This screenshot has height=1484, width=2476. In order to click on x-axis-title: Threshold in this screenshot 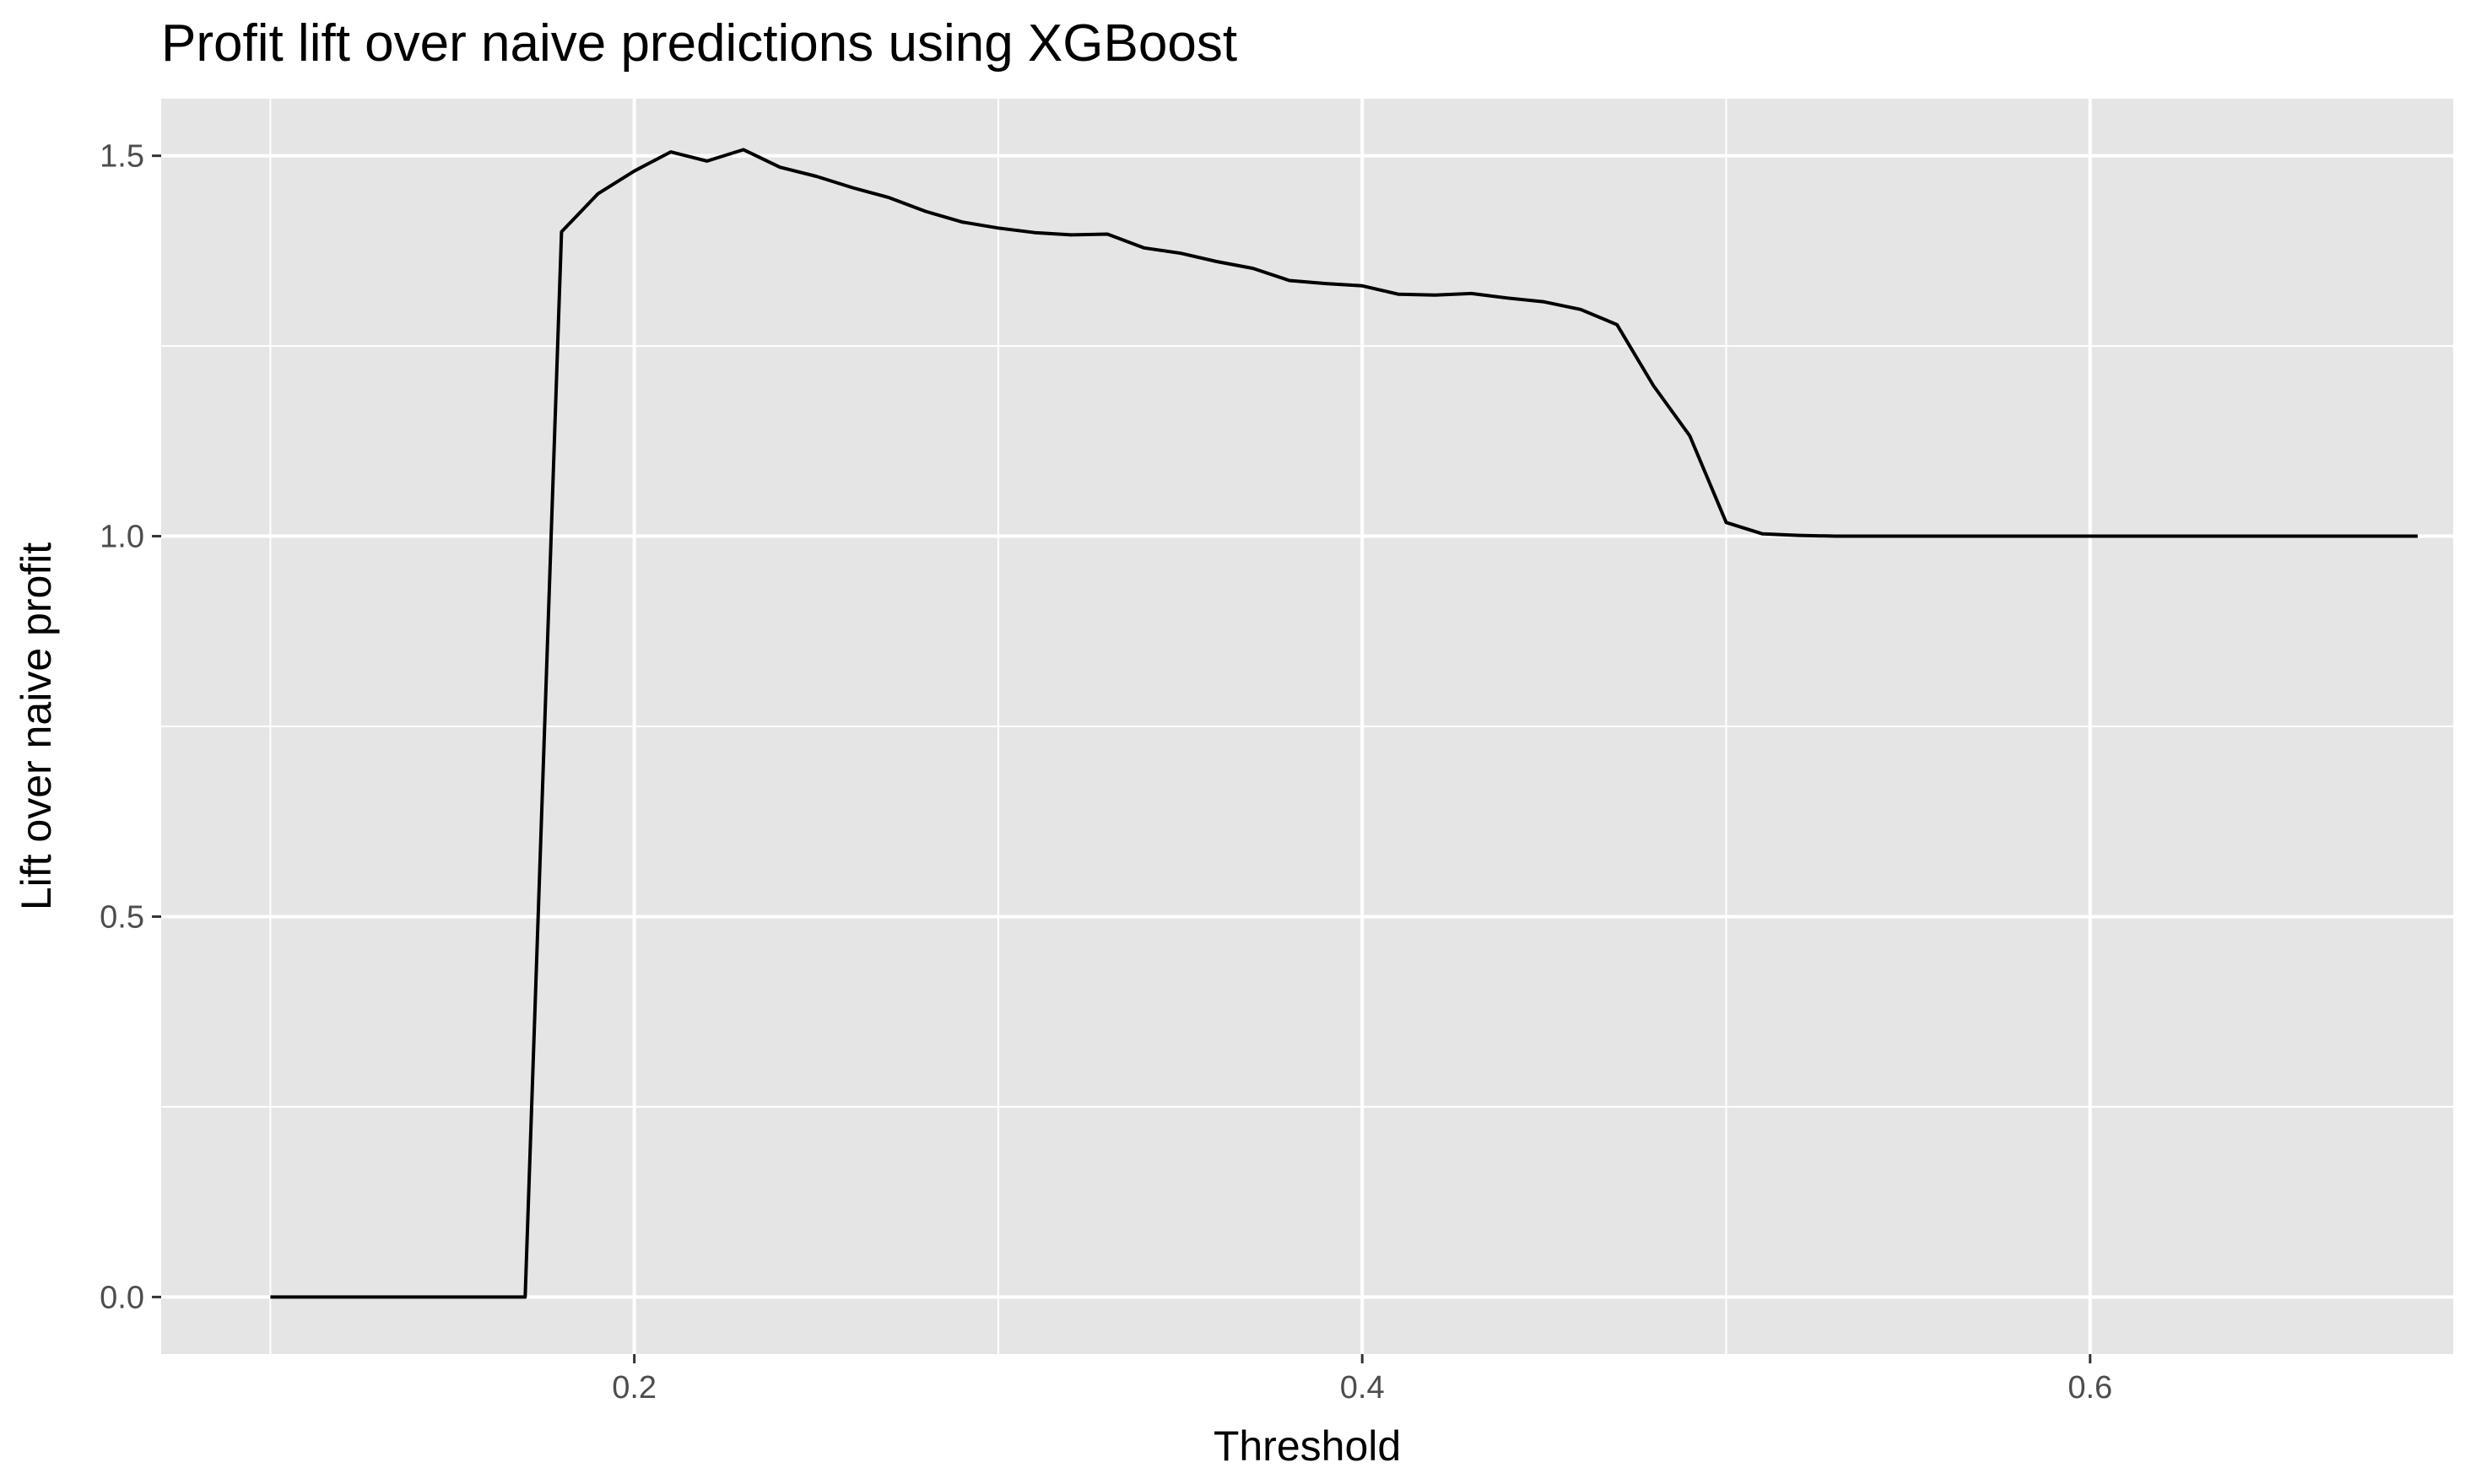, I will do `click(1307, 1446)`.